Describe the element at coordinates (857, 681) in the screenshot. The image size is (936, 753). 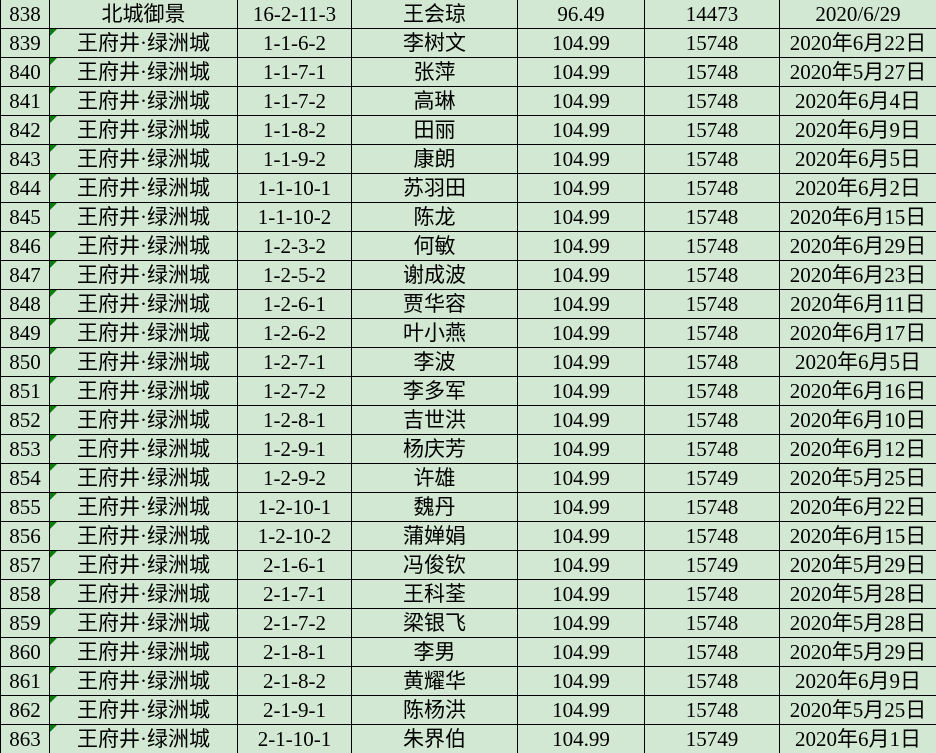
I see `cell-date: 2020年6月9日` at that location.